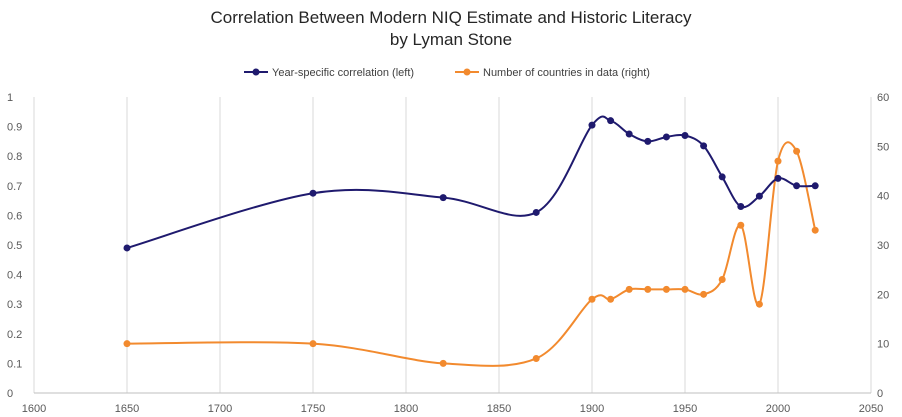 This screenshot has height=417, width=902. What do you see at coordinates (741, 207) in the screenshot?
I see `data-point-correlation-1980` at bounding box center [741, 207].